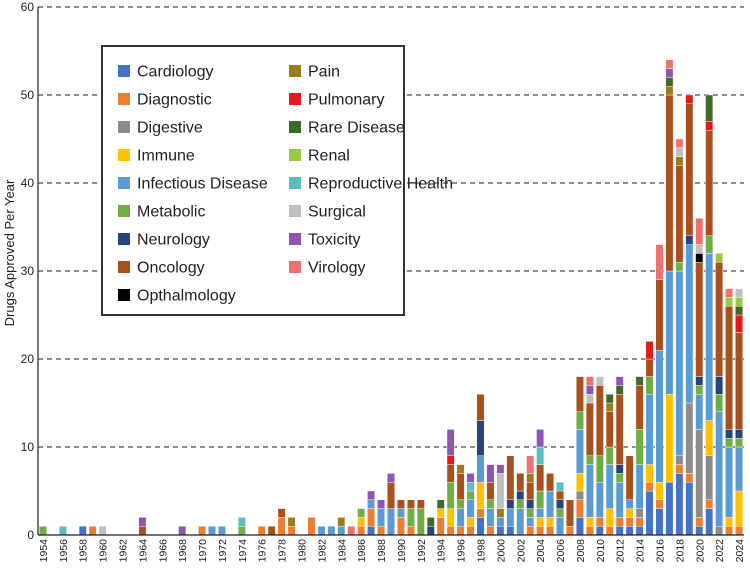  Describe the element at coordinates (124, 127) in the screenshot. I see `legend-swatch-digestive` at that location.